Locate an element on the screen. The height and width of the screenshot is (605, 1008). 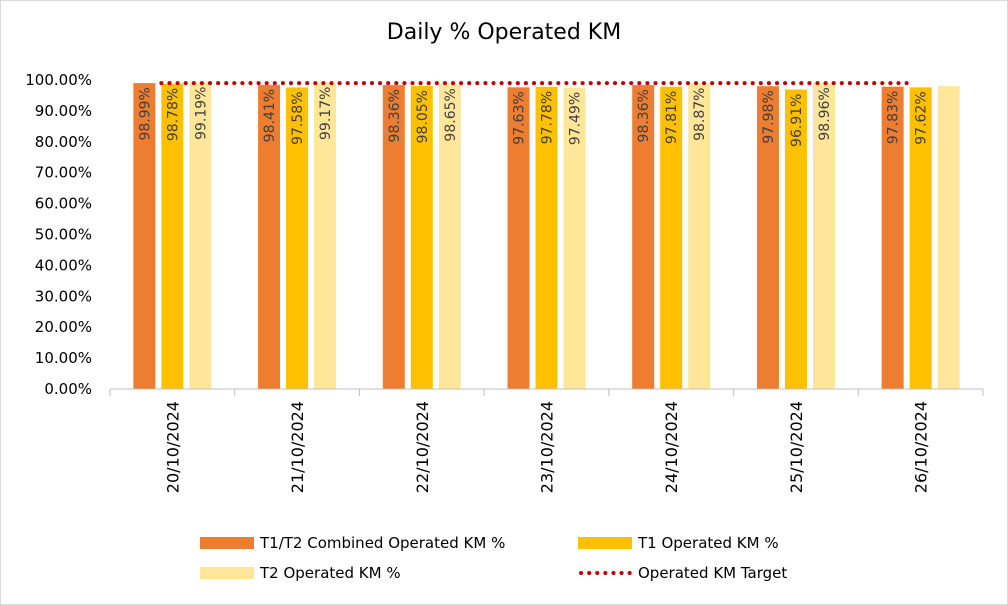
data-label: 98.65% is located at coordinates (451, 114).